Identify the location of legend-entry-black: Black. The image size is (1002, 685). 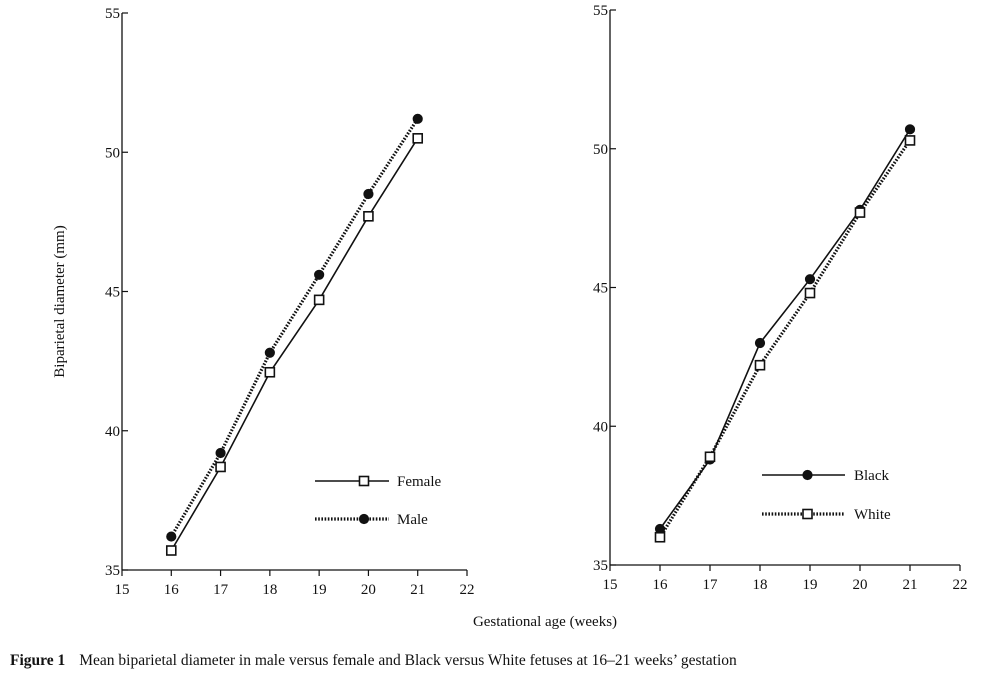
(825, 476).